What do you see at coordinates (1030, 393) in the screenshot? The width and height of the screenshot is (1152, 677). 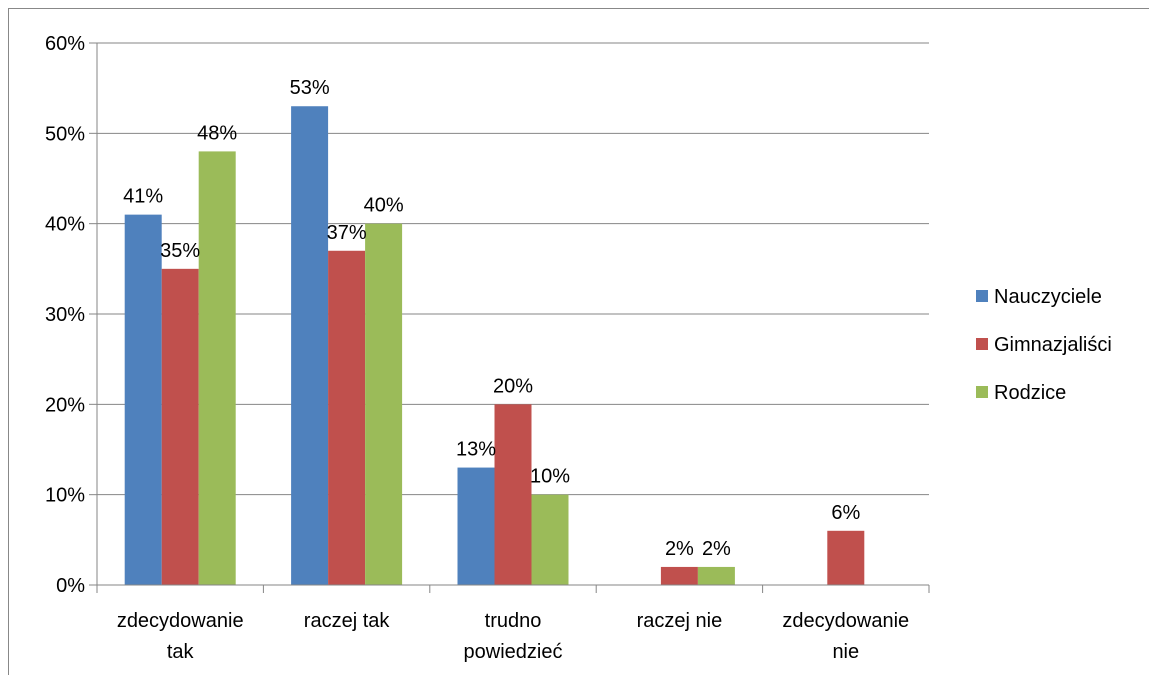 I see `legend-label: Rodzice` at bounding box center [1030, 393].